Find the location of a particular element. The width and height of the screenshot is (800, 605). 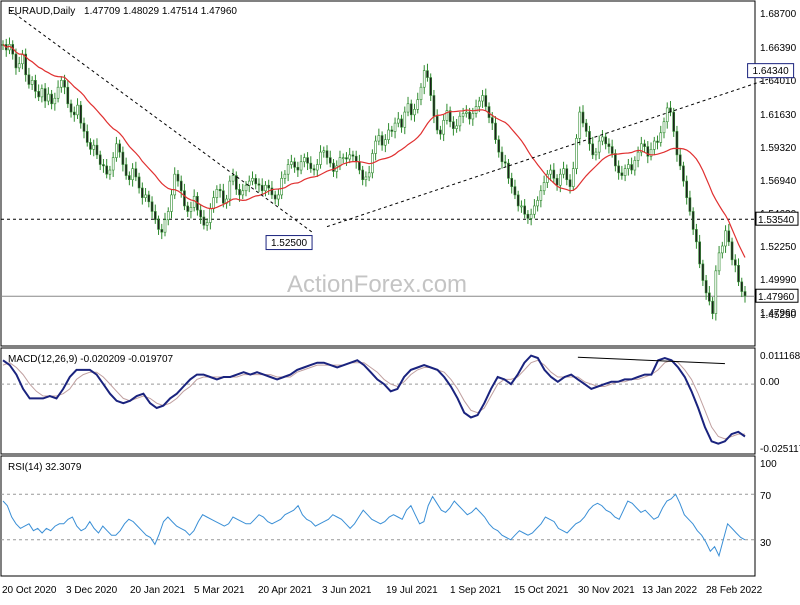

price-tick-label: 1.52250 is located at coordinates (778, 247).